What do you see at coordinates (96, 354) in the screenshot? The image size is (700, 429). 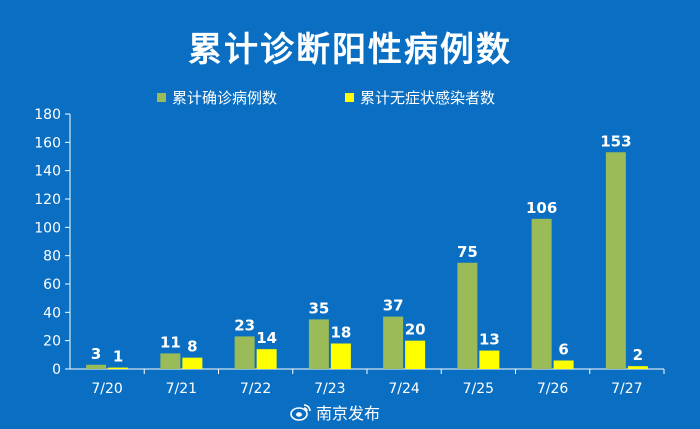 I see `data-label-confirmed: 3` at bounding box center [96, 354].